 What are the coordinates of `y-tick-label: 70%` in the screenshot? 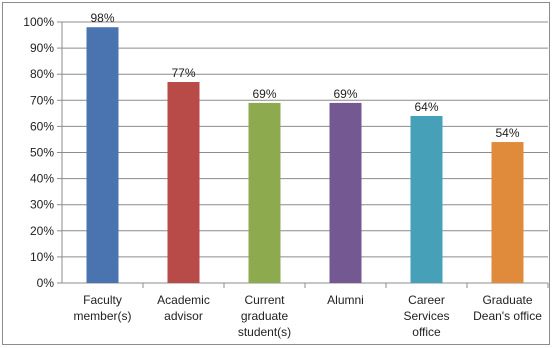 It's located at (42, 100).